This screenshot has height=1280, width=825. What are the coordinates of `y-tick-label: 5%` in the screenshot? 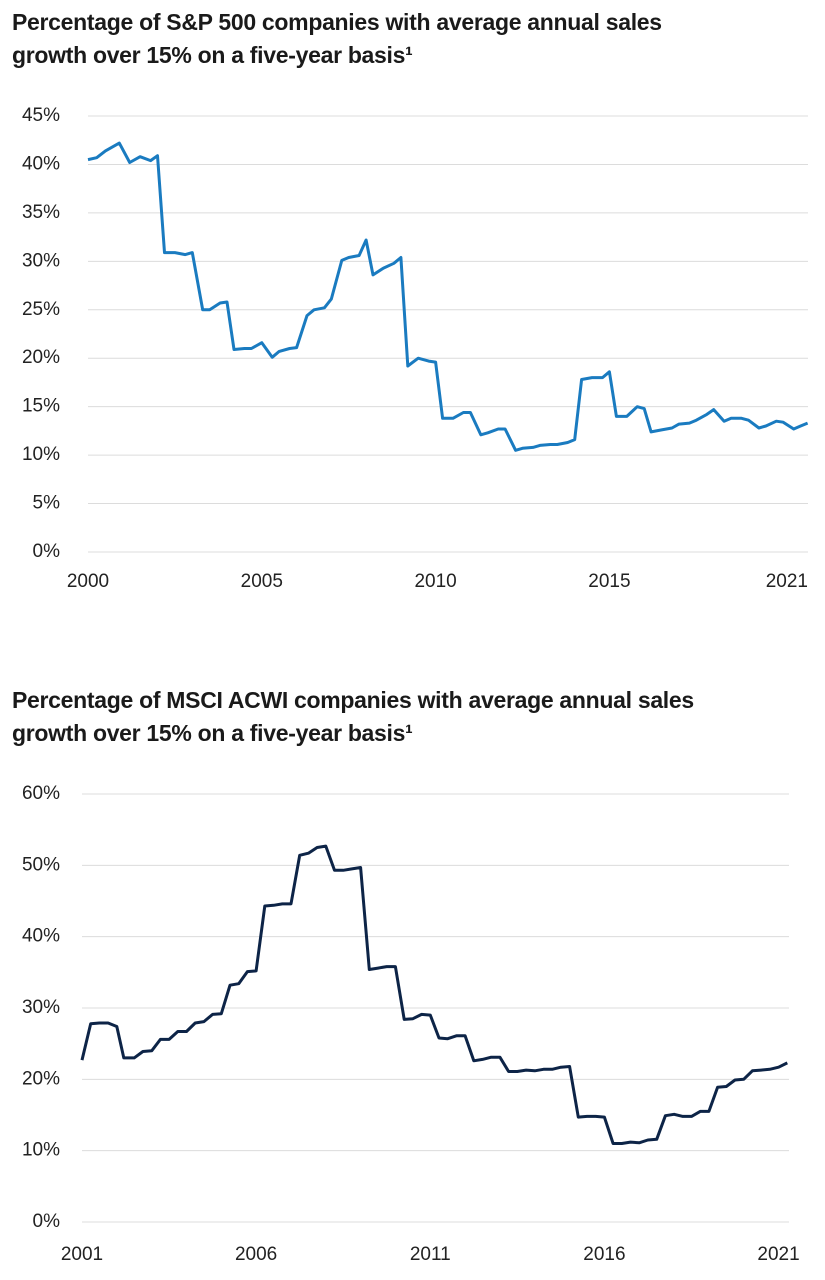 It's located at (47, 503).